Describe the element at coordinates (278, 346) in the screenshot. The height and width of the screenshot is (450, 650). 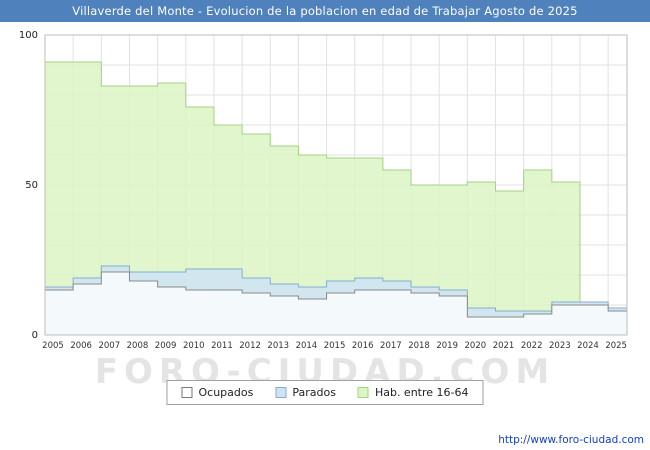
I see `x-tick-label: 2013` at that location.